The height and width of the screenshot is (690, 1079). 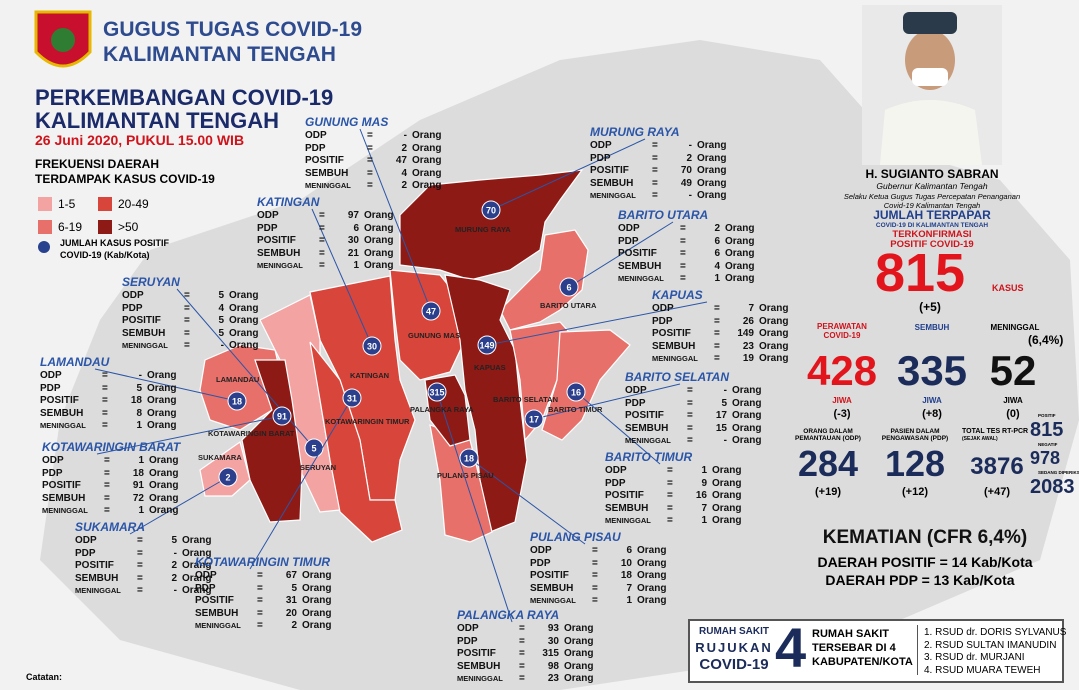 I want to click on odp-change: (+19), so click(x=828, y=492).